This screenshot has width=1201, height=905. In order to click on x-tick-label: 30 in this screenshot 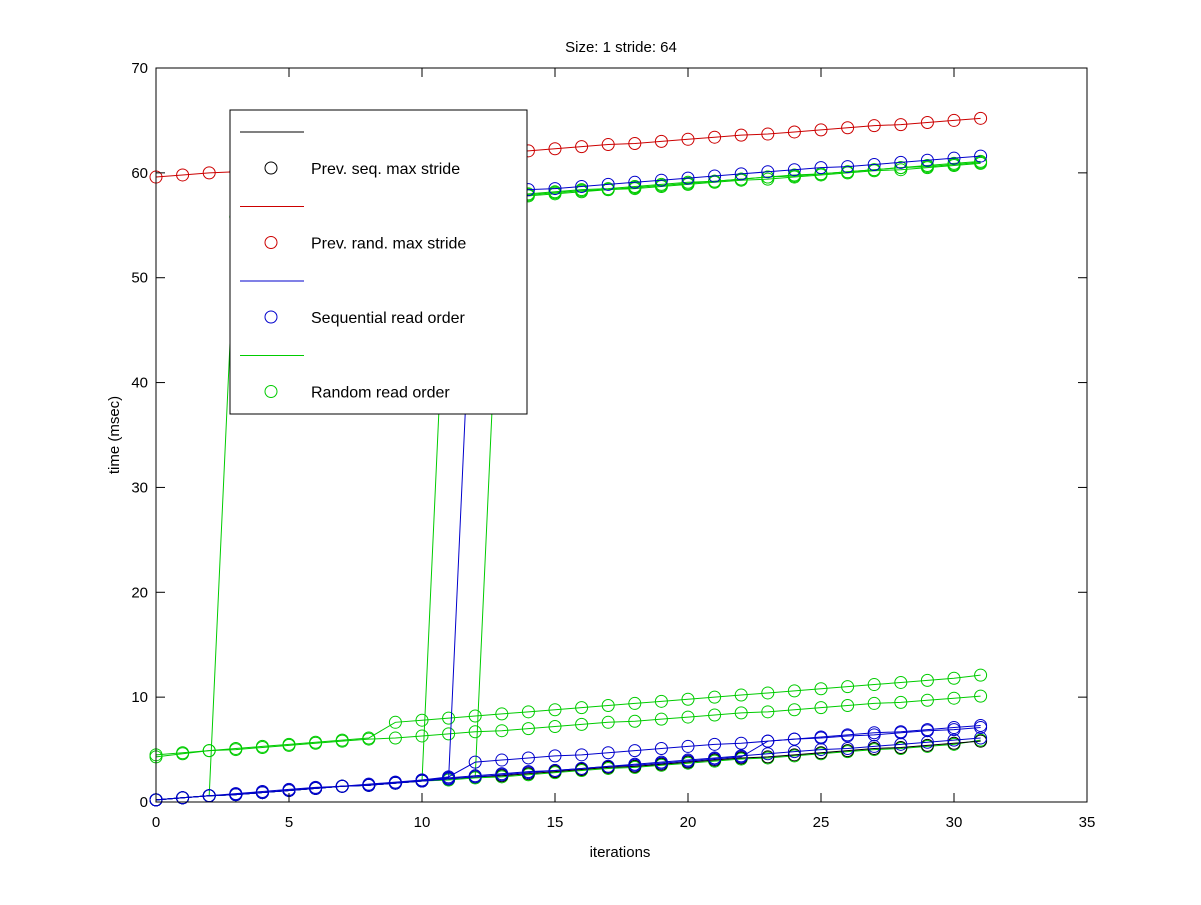, I will do `click(954, 822)`.